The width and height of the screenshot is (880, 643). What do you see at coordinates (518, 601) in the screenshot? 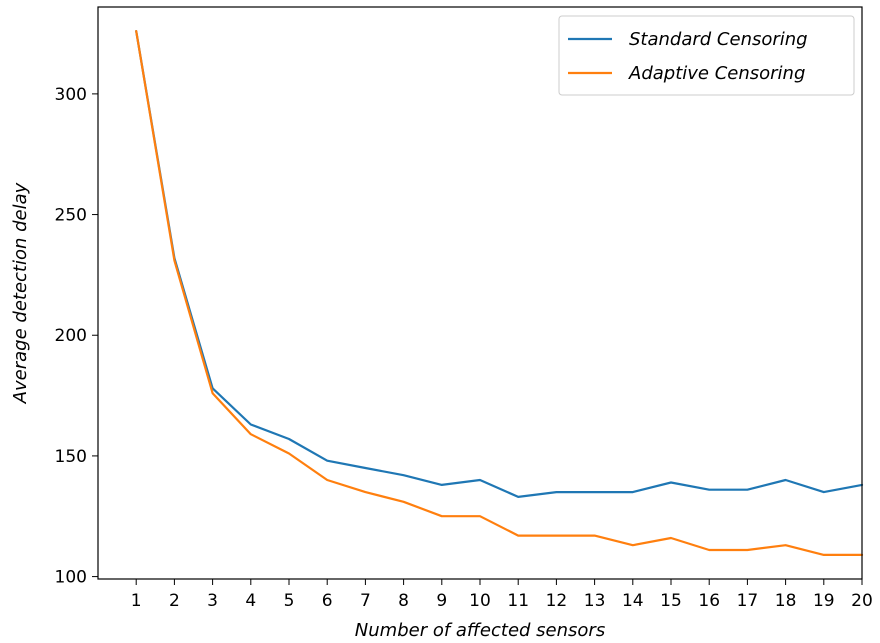
I see `x-tick-label: 11` at bounding box center [518, 601].